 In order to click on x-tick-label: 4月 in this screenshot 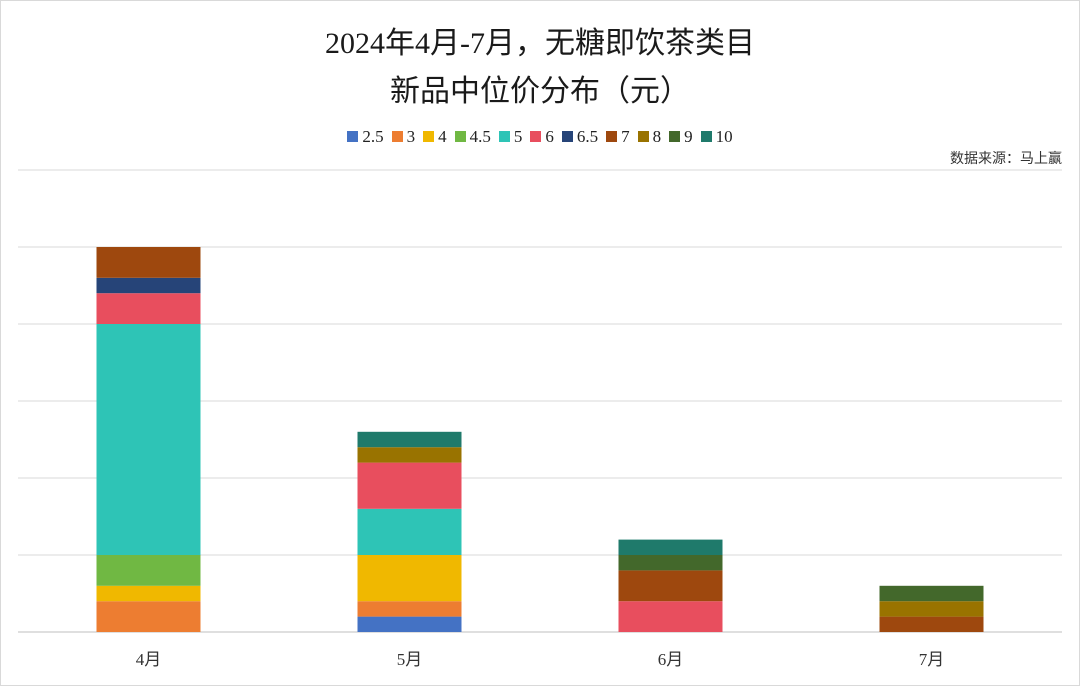, I will do `click(149, 659)`.